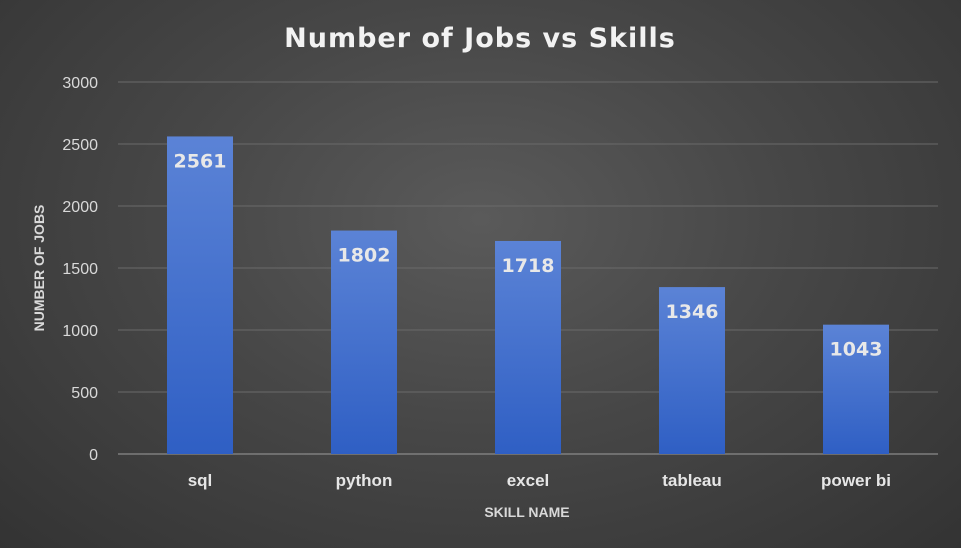  What do you see at coordinates (364, 256) in the screenshot?
I see `data-label: 1802` at bounding box center [364, 256].